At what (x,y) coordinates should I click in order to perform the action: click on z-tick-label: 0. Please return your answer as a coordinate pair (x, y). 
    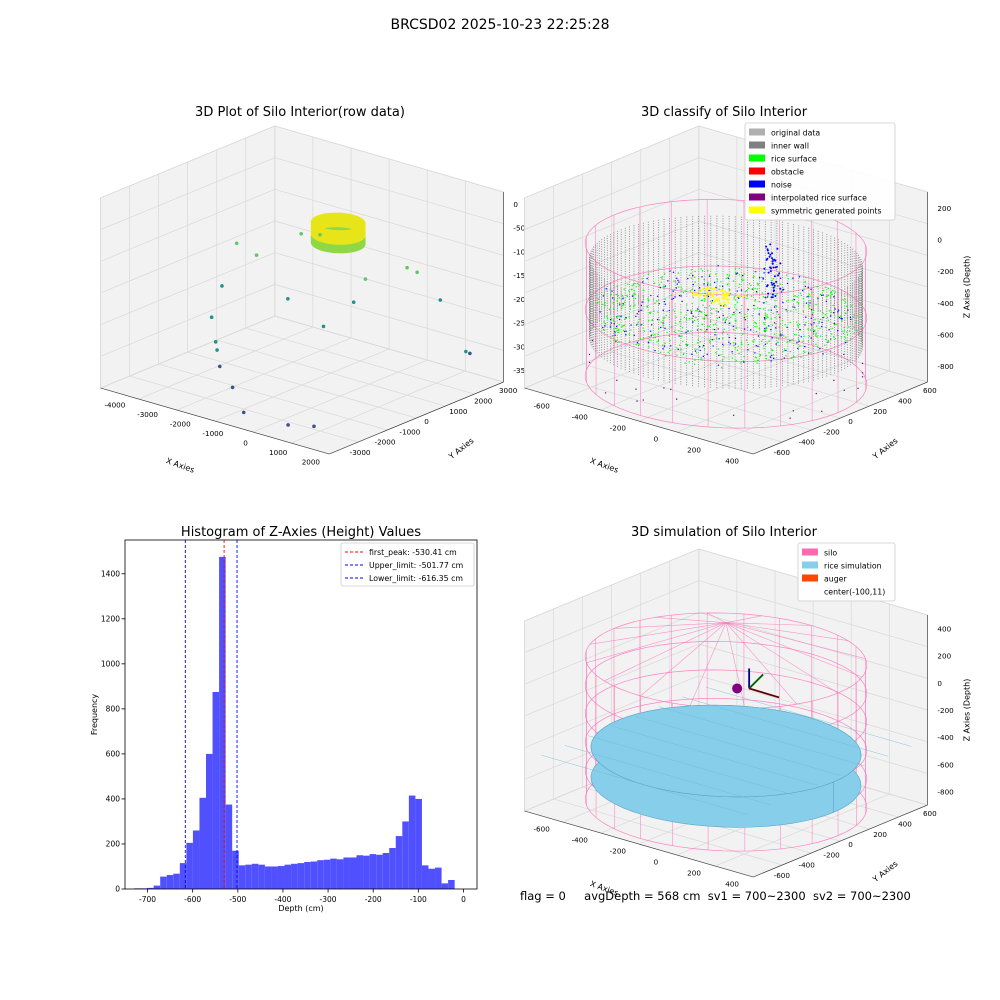
    Looking at the image, I should click on (939, 239).